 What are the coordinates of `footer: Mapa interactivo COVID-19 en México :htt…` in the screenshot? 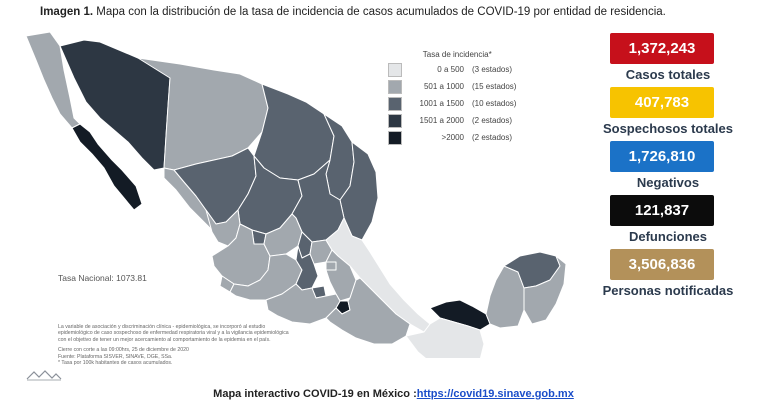 It's located at (386, 394).